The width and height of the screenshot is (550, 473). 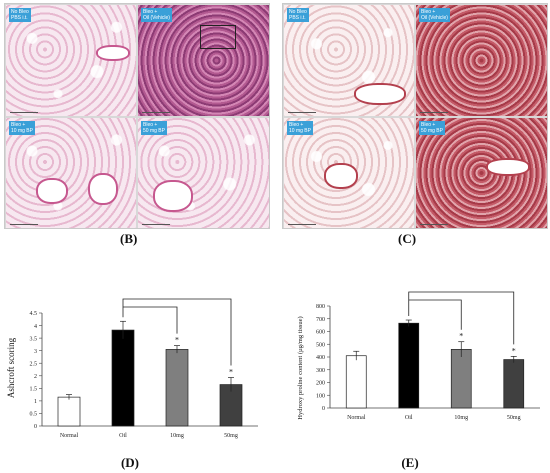 What do you see at coordinates (35, 352) in the screenshot?
I see `chart-d-ytick-label: 3` at bounding box center [35, 352].